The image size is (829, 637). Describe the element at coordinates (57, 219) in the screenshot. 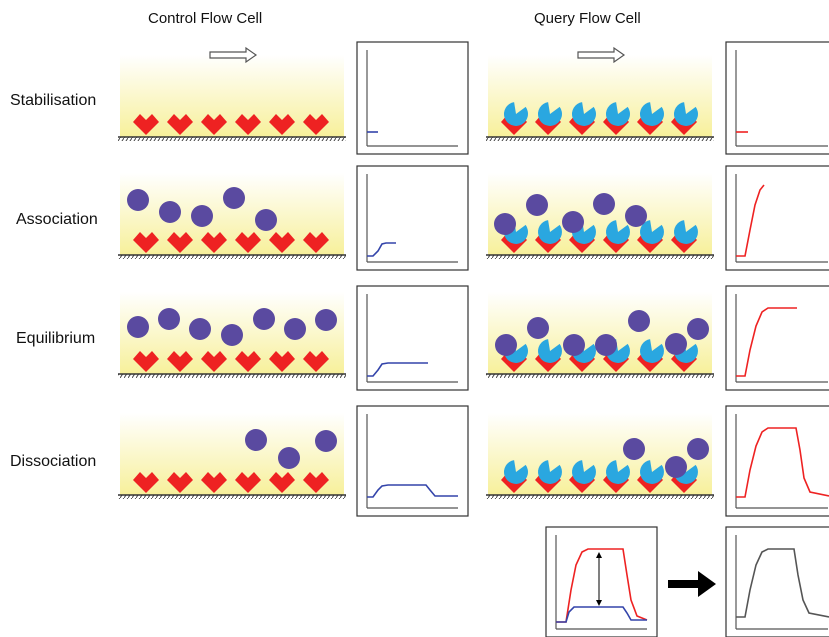

I see `row-label-association: Association` at that location.